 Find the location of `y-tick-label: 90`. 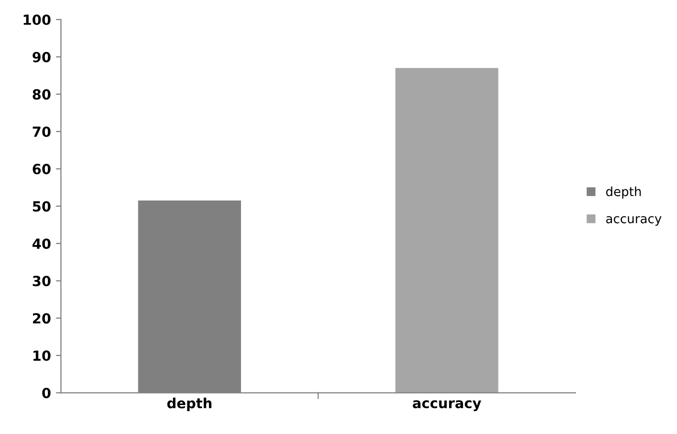

y-tick-label: 90 is located at coordinates (41, 57).